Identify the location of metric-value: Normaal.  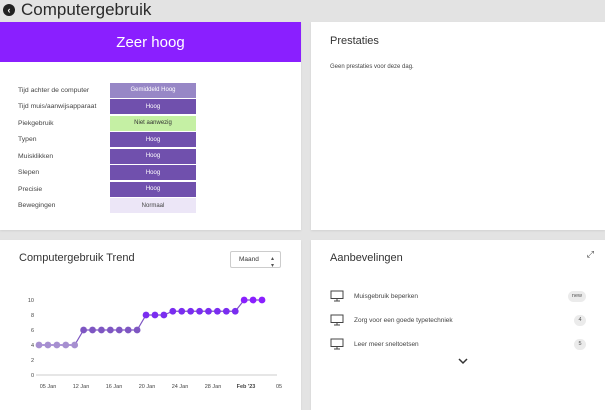
(153, 206).